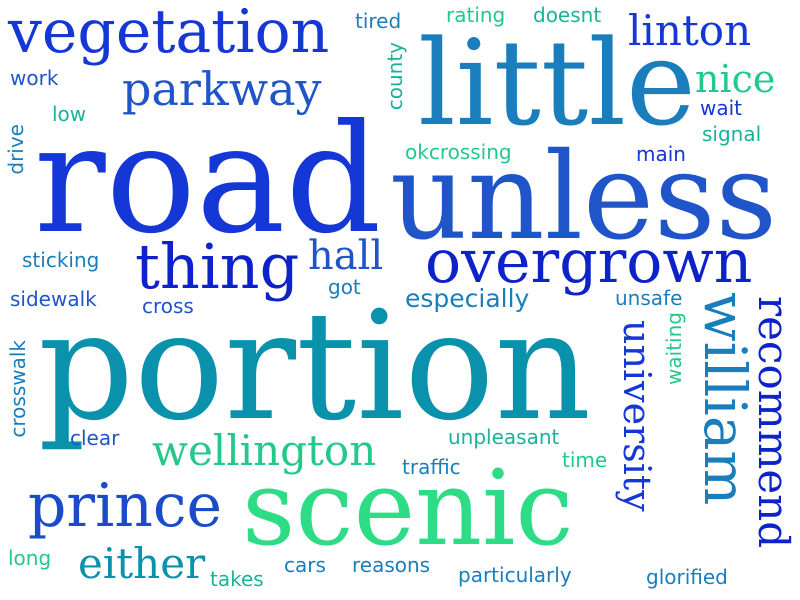 The height and width of the screenshot is (600, 800). What do you see at coordinates (674, 348) in the screenshot?
I see `word-waiting: waiting` at bounding box center [674, 348].